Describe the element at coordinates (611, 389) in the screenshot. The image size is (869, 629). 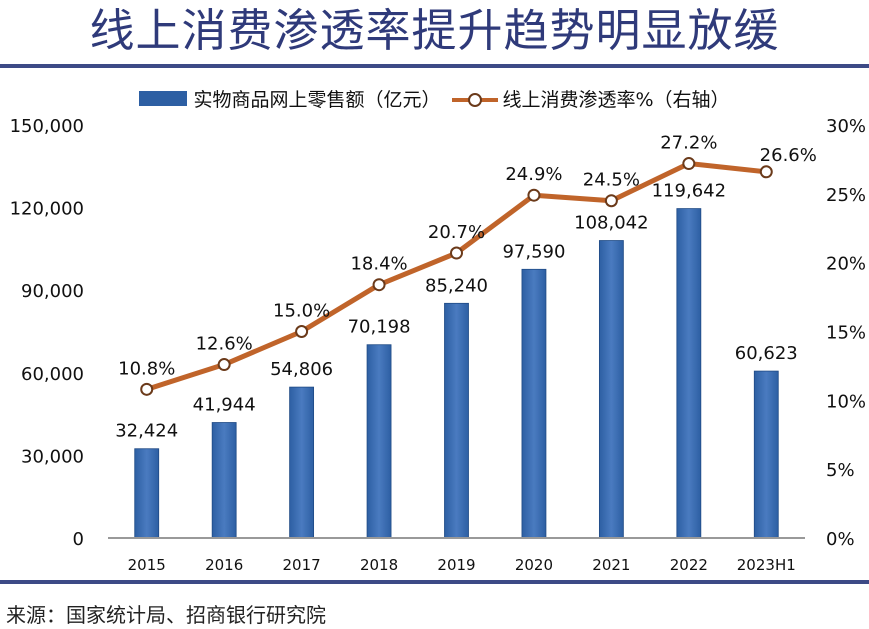
I see `bar-2021` at that location.